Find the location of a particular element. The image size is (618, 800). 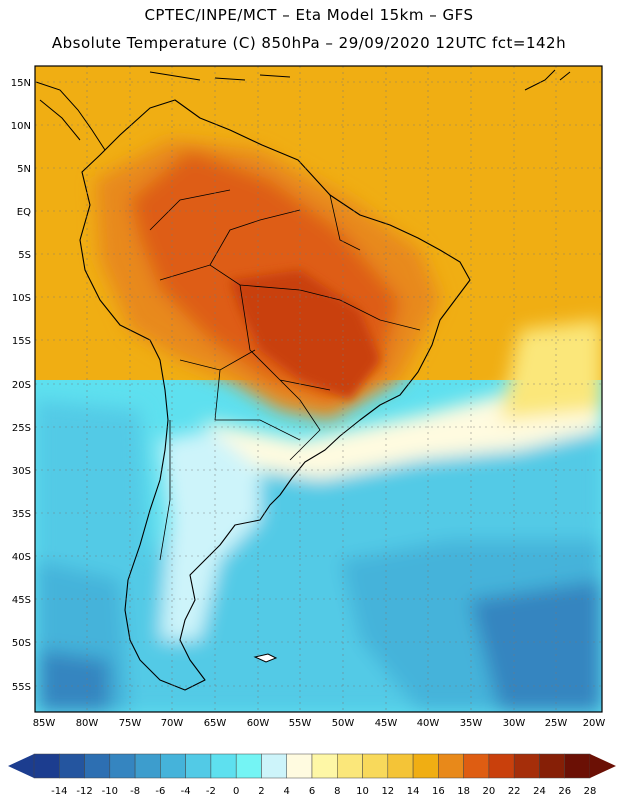

lat-label: 5S is located at coordinates (24, 255).